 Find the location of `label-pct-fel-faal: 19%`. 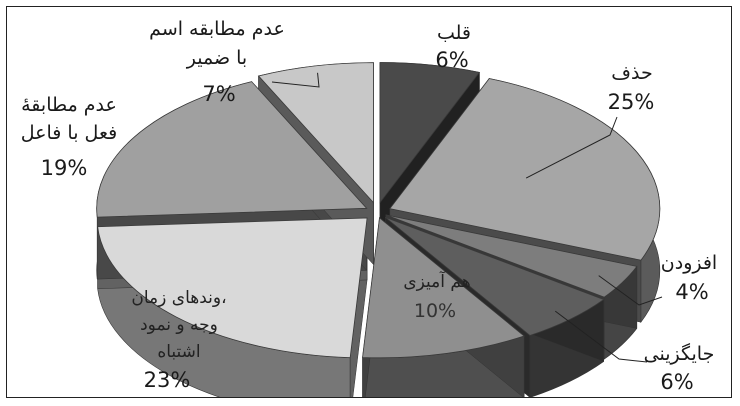

label-pct-fel-faal: 19% is located at coordinates (64, 168).